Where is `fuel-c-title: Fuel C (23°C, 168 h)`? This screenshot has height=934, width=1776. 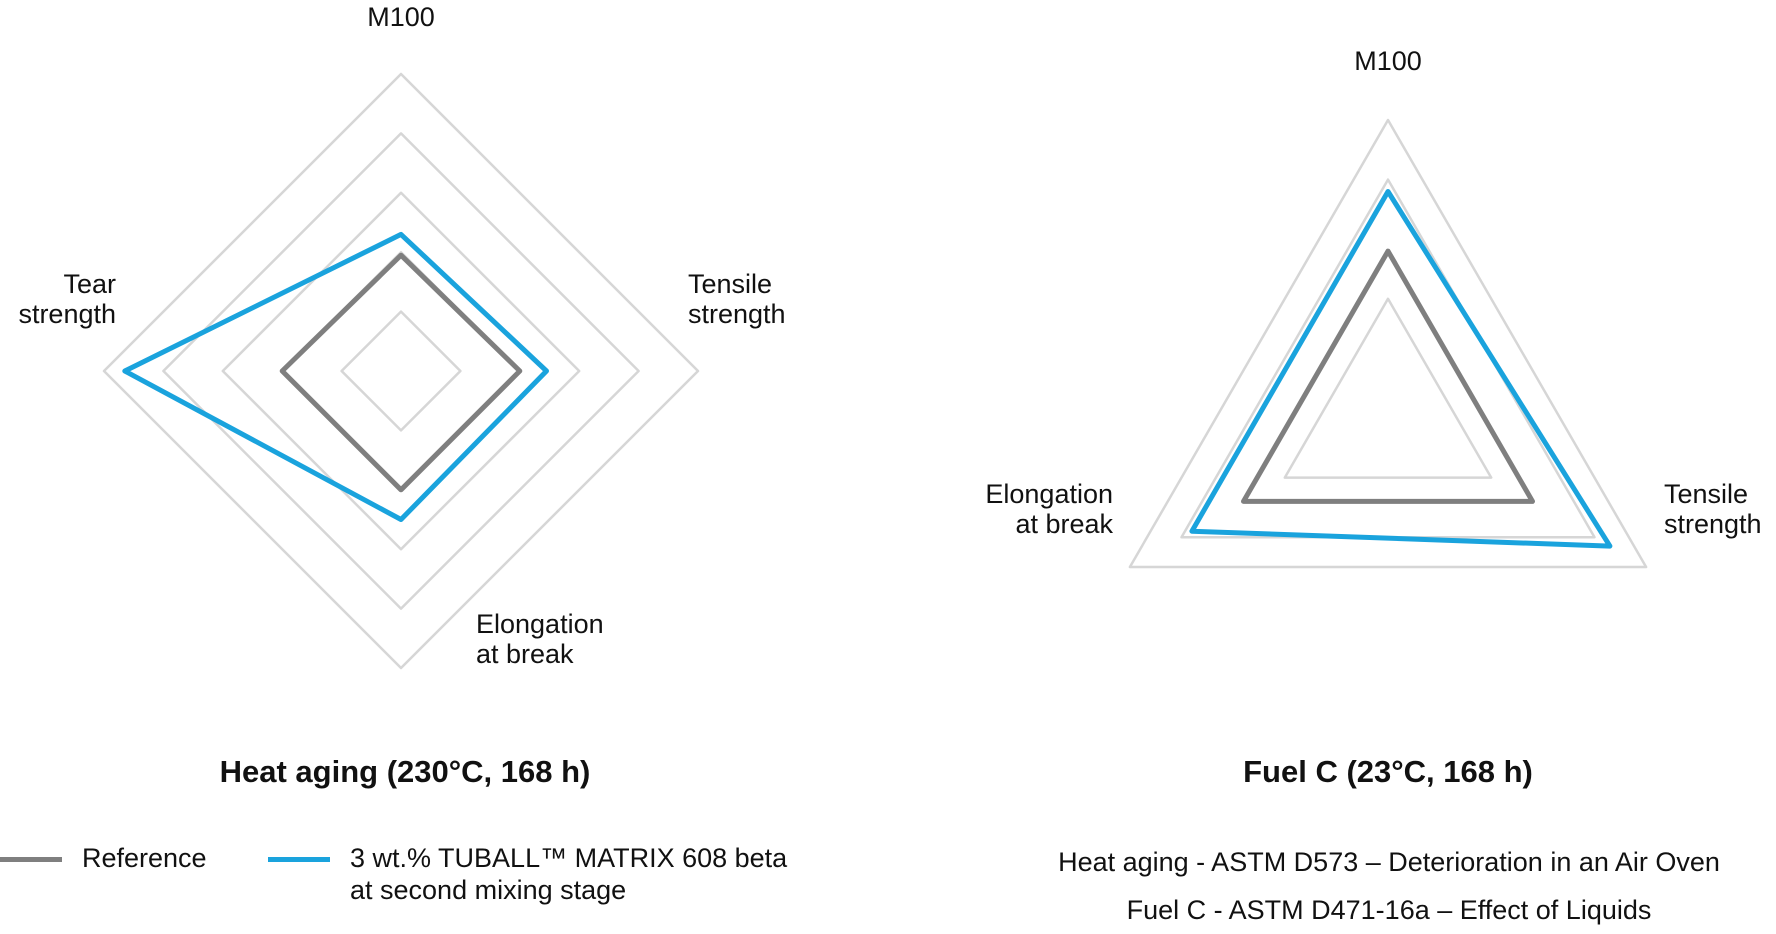
fuel-c-title: Fuel C (23°C, 168 h) is located at coordinates (1388, 771).